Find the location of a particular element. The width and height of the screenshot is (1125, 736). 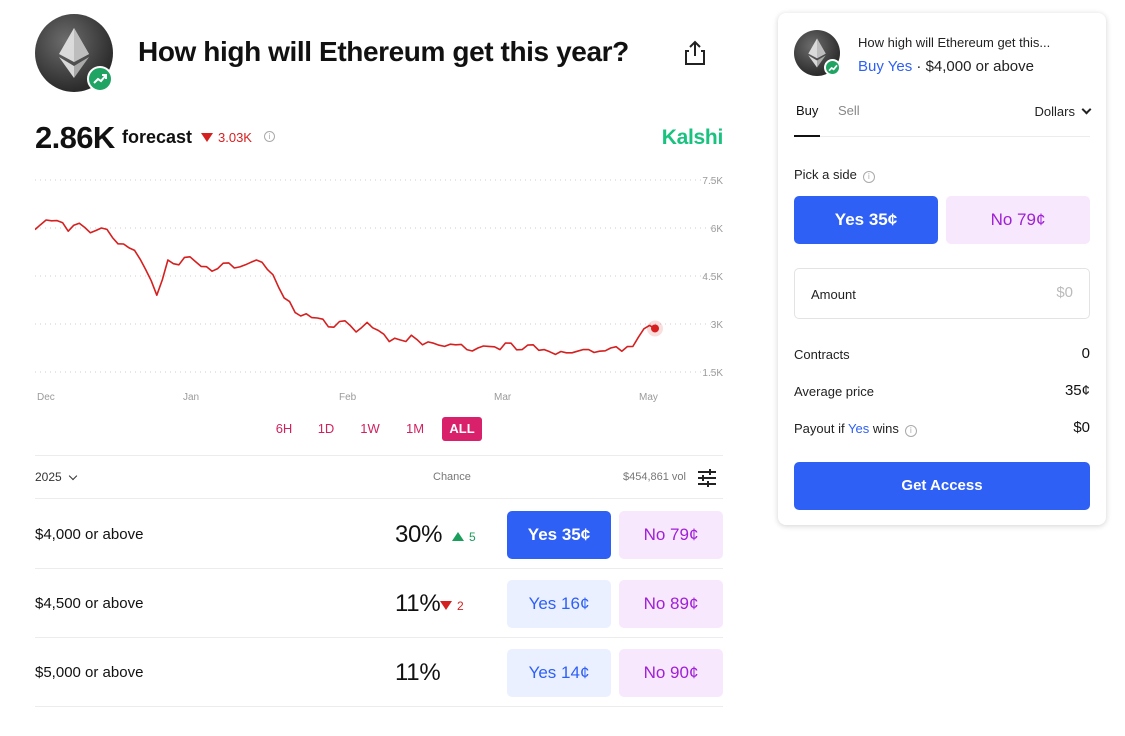

tab-buy: Buy is located at coordinates (807, 120).